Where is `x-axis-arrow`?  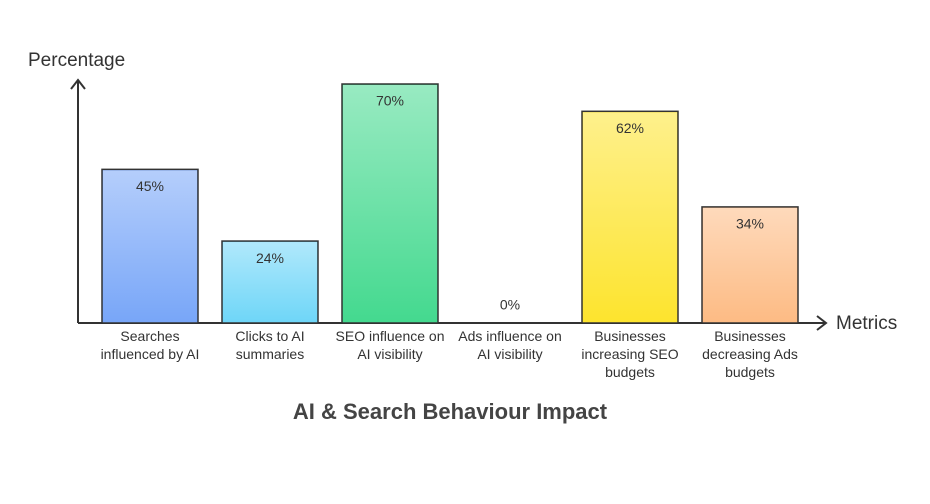
x-axis-arrow is located at coordinates (822, 323).